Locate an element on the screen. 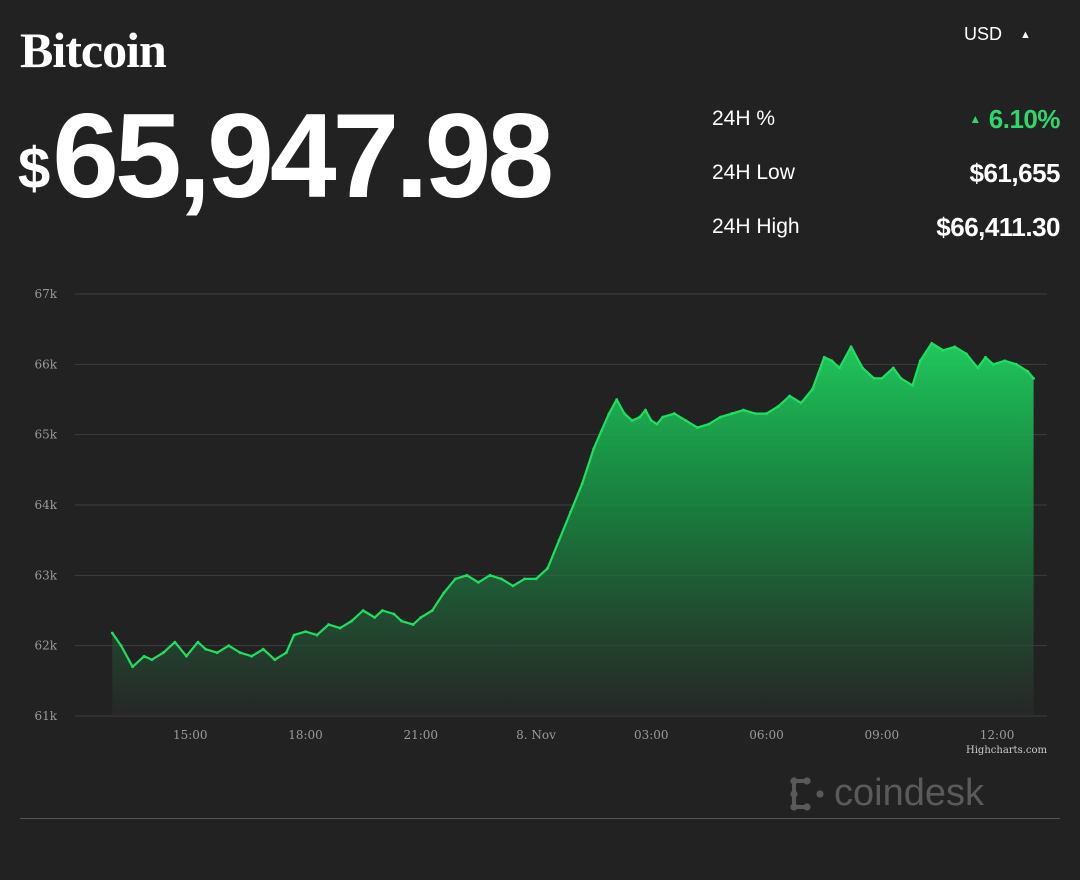 Image resolution: width=1080 pixels, height=880 pixels. stat-row-24h-low: 24H Low $61,655 is located at coordinates (886, 173).